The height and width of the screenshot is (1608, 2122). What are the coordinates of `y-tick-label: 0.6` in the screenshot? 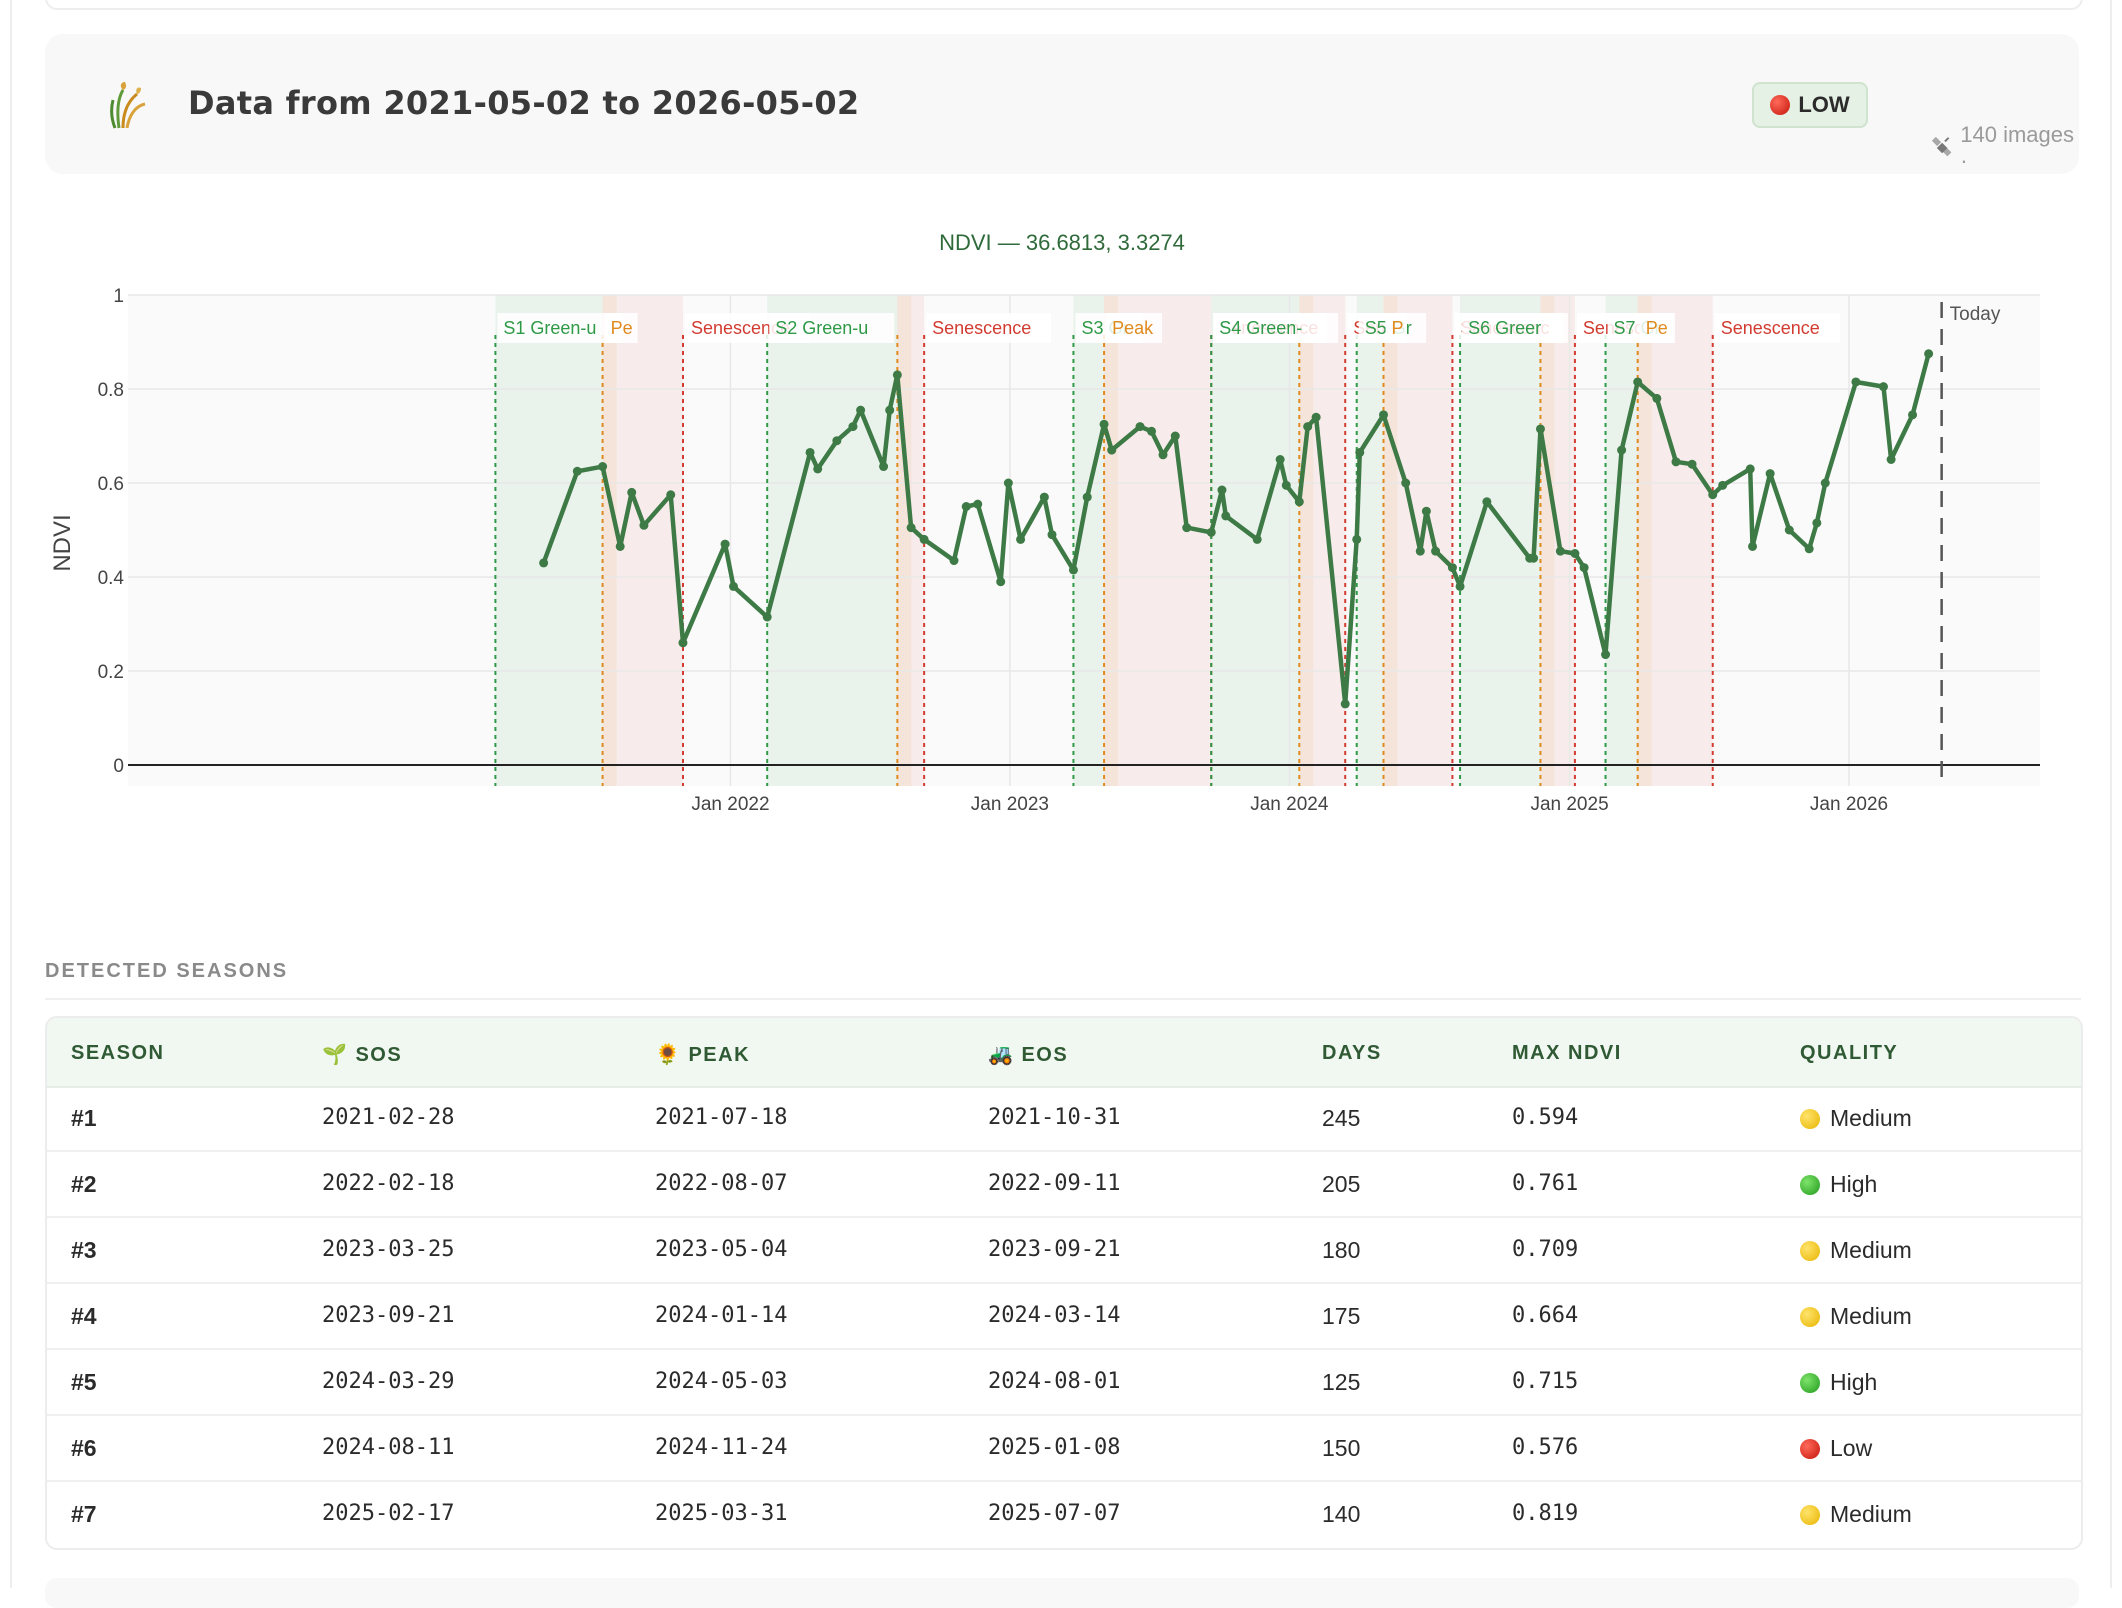 It's located at (111, 484).